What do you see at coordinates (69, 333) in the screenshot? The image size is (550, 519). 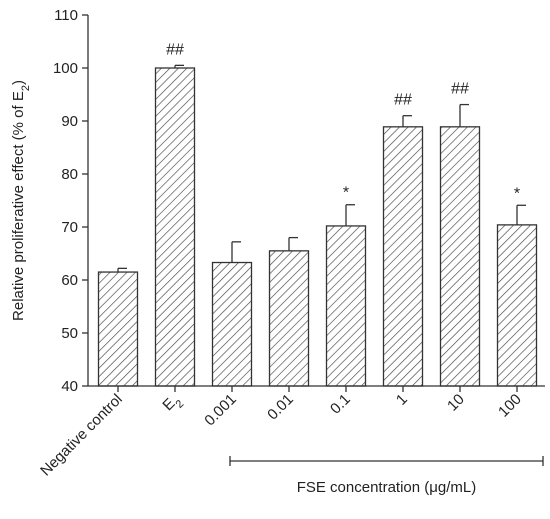 I see `y-tick-label: 50` at bounding box center [69, 333].